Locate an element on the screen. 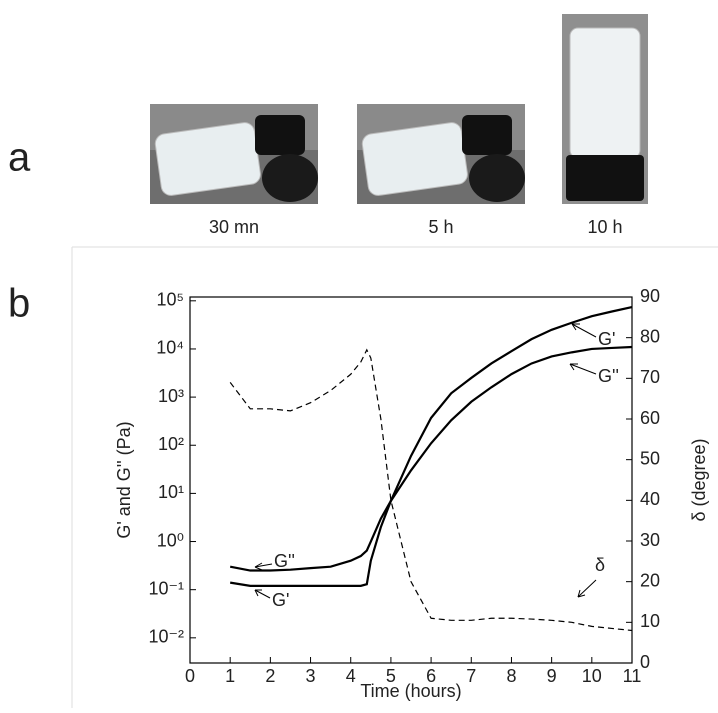 This screenshot has width=718, height=713. y2-tick-label: 50 is located at coordinates (650, 458).